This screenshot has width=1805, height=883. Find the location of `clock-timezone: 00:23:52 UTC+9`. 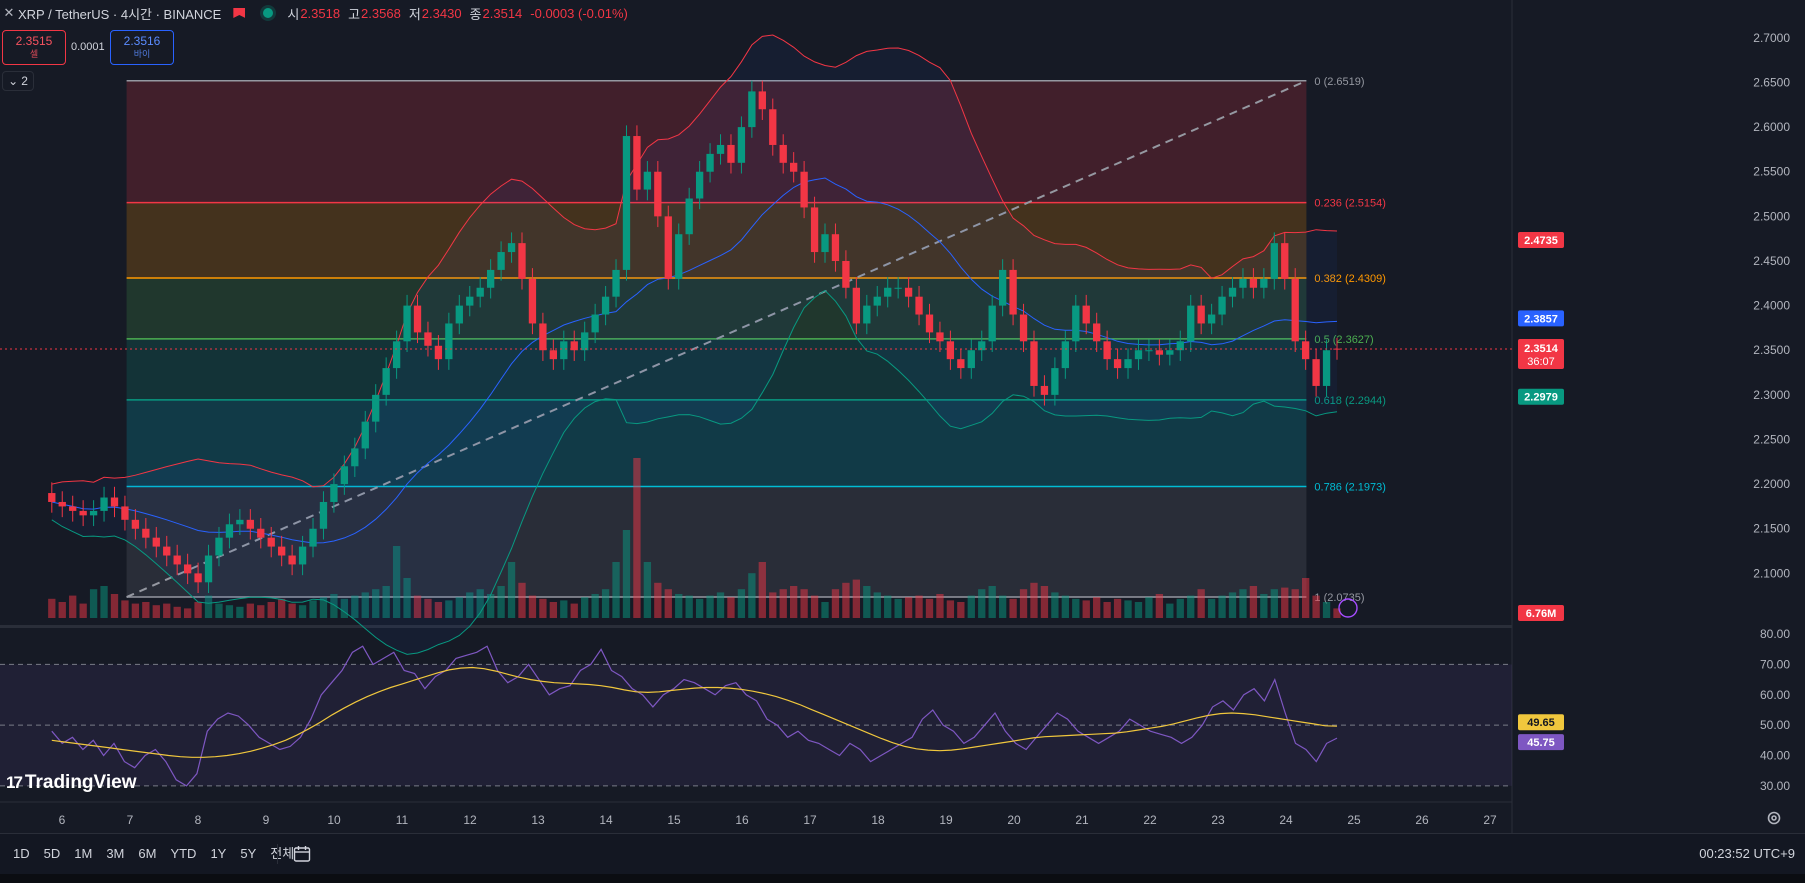

clock-timezone: 00:23:52 UTC+9 is located at coordinates (1747, 853).